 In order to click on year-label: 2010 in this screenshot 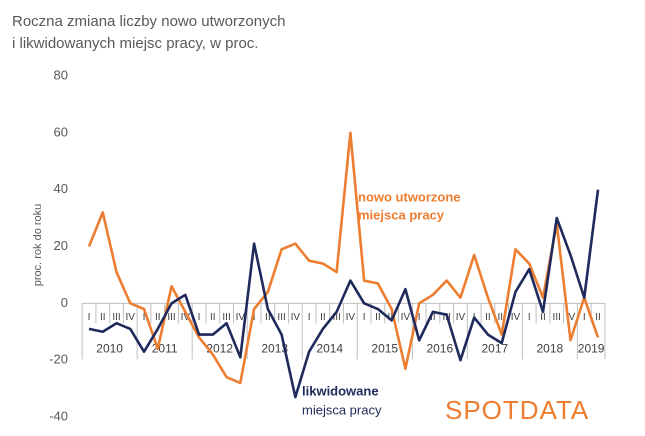, I will do `click(109, 349)`.